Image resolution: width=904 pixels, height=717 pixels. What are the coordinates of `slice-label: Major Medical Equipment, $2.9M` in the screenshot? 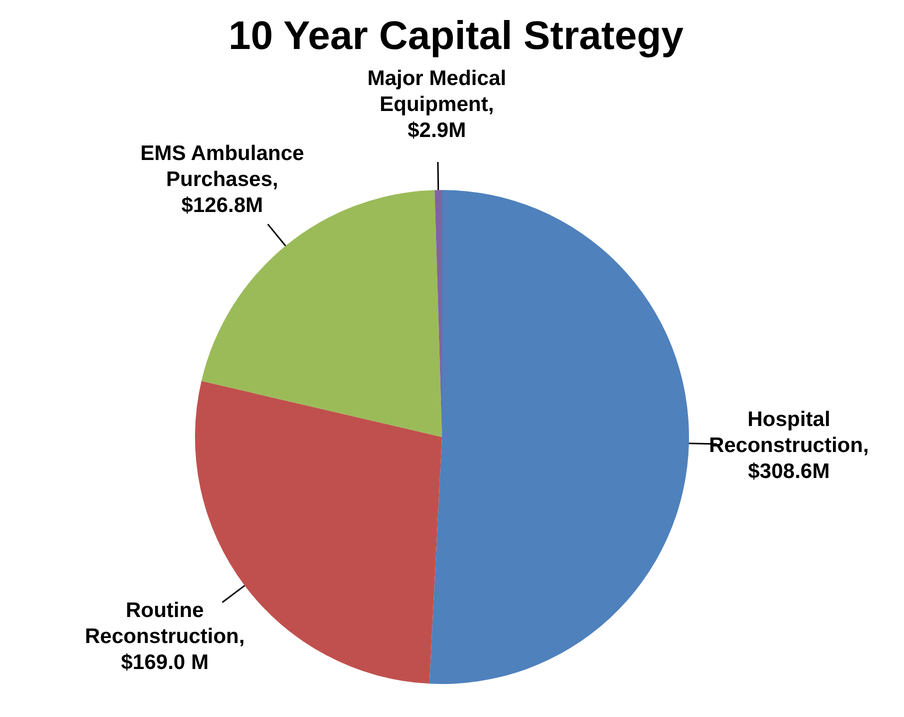 It's located at (437, 105).